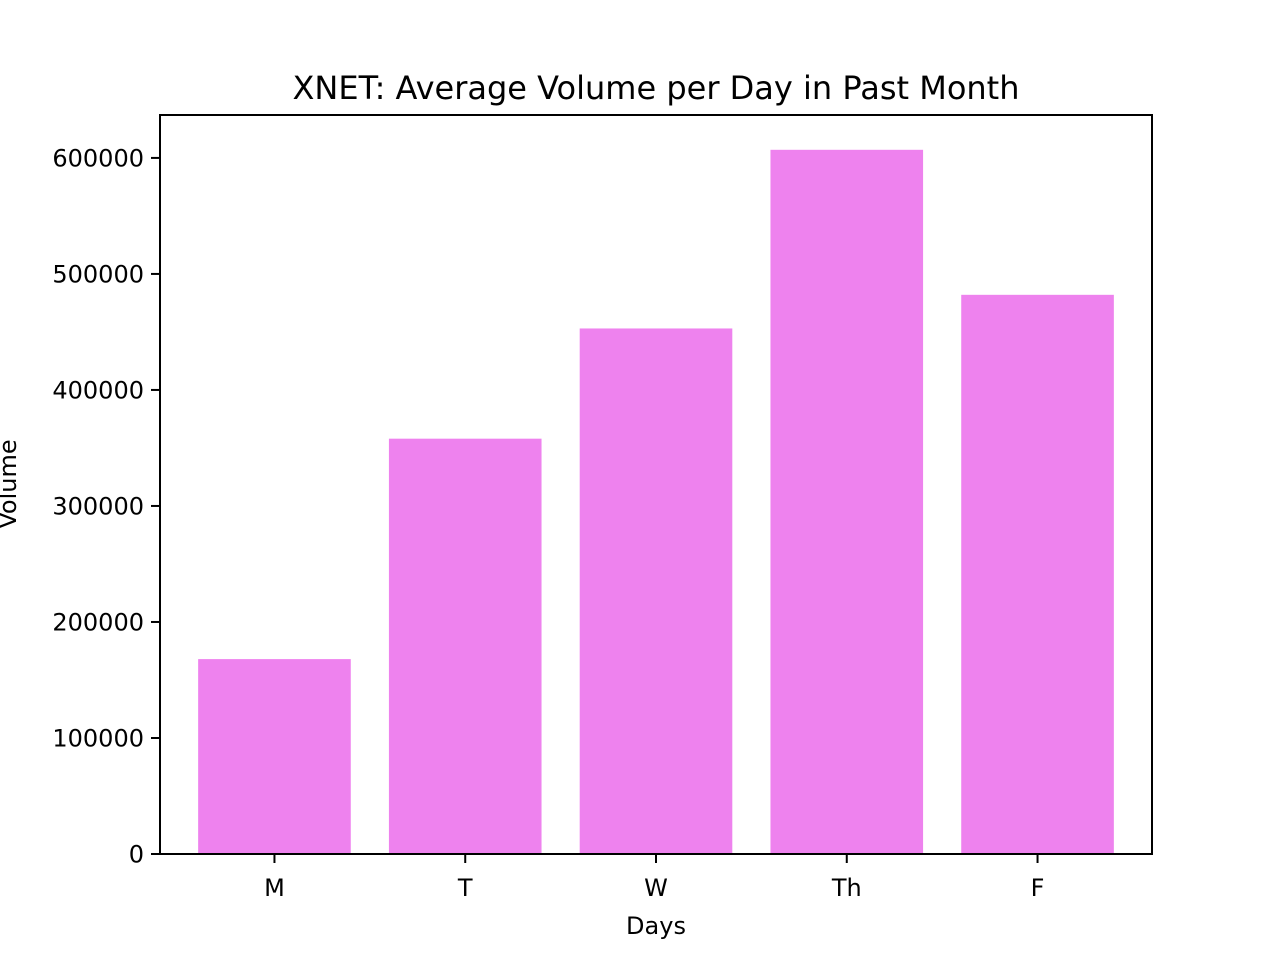  What do you see at coordinates (136, 855) in the screenshot?
I see `y-tick-label: 0` at bounding box center [136, 855].